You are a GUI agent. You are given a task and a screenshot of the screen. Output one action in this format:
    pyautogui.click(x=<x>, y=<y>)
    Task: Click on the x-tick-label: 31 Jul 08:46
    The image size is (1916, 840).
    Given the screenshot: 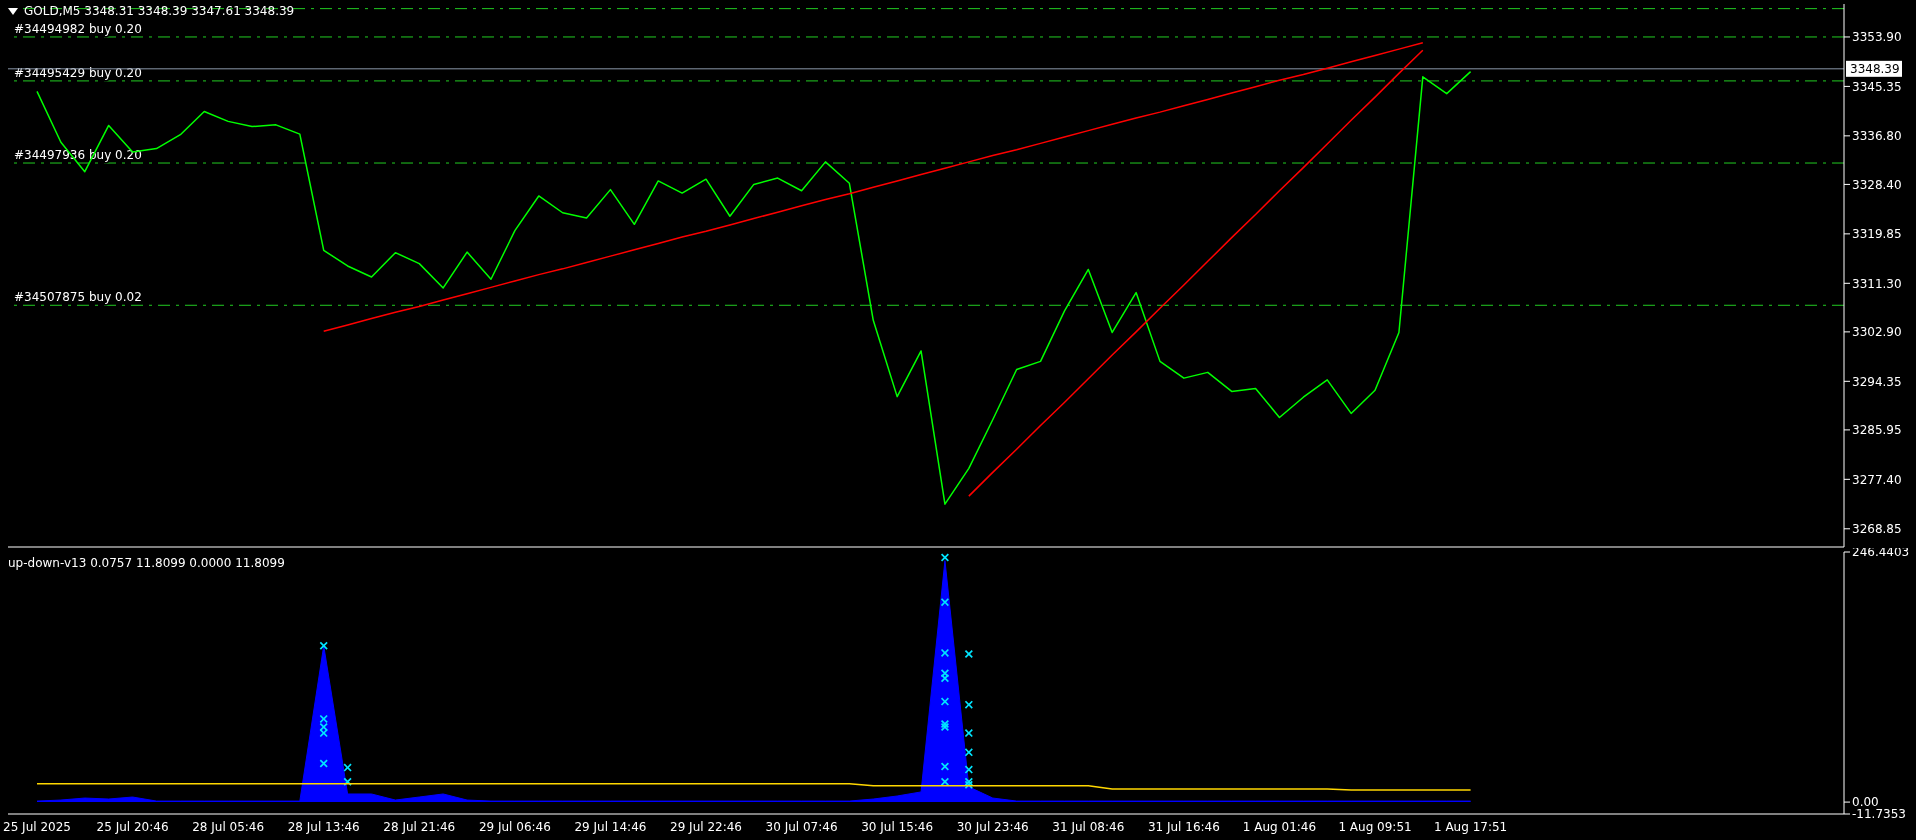 What is the action you would take?
    pyautogui.click(x=1088, y=826)
    